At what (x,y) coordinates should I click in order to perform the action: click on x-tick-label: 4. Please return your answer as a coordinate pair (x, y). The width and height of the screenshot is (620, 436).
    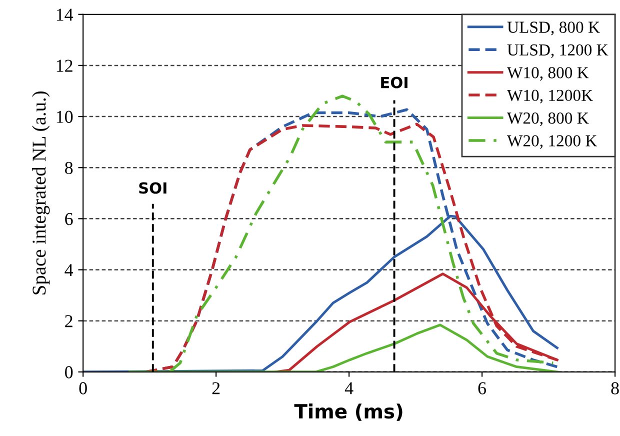
    Looking at the image, I should click on (349, 388).